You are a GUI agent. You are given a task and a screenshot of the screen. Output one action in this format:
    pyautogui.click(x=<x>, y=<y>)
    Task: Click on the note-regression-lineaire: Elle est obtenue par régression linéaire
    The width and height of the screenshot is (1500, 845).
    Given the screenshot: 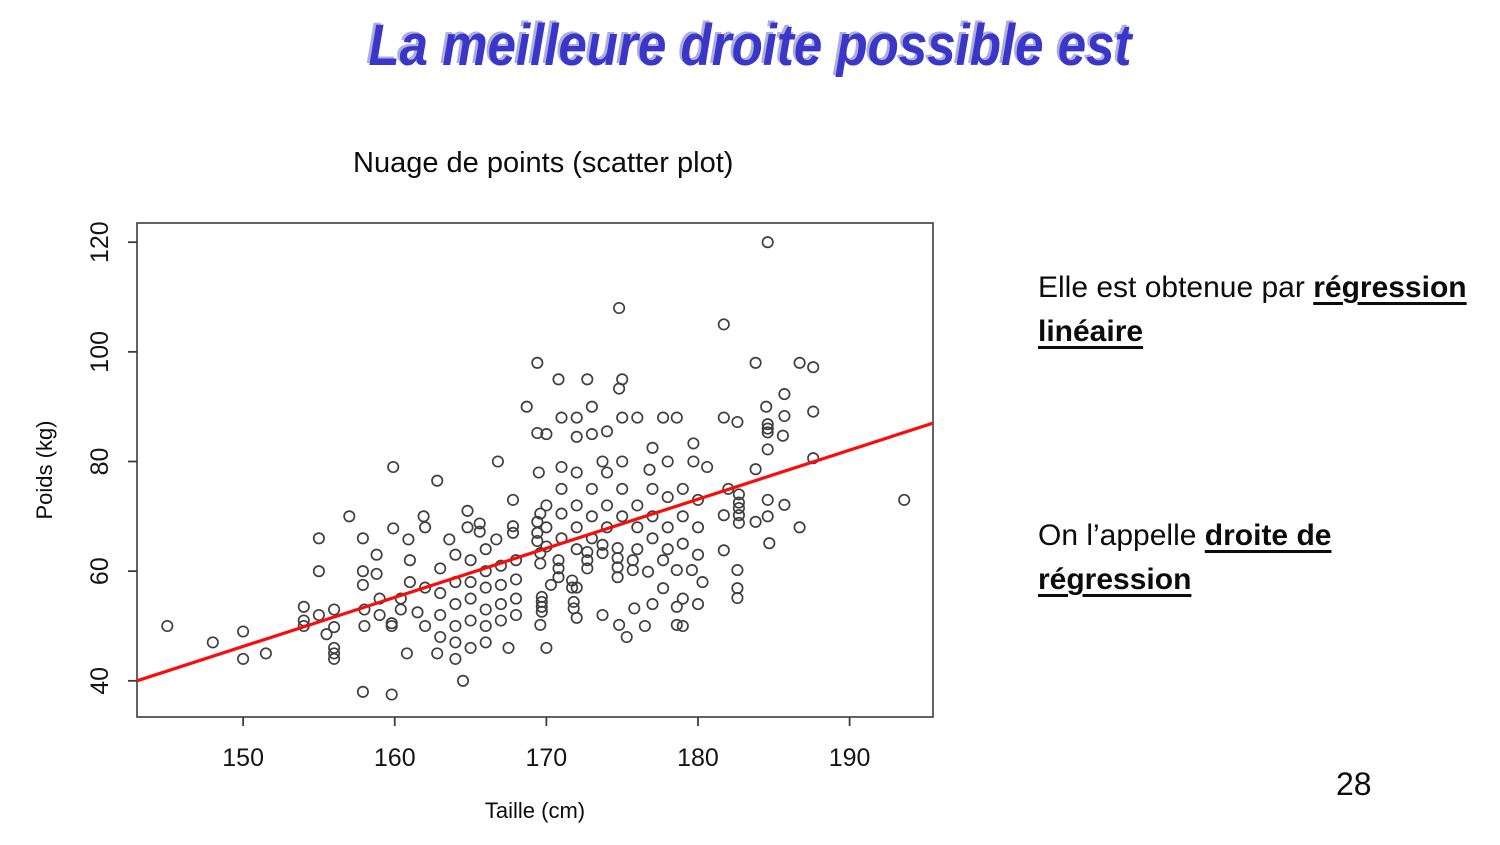 What is the action you would take?
    pyautogui.click(x=1253, y=310)
    